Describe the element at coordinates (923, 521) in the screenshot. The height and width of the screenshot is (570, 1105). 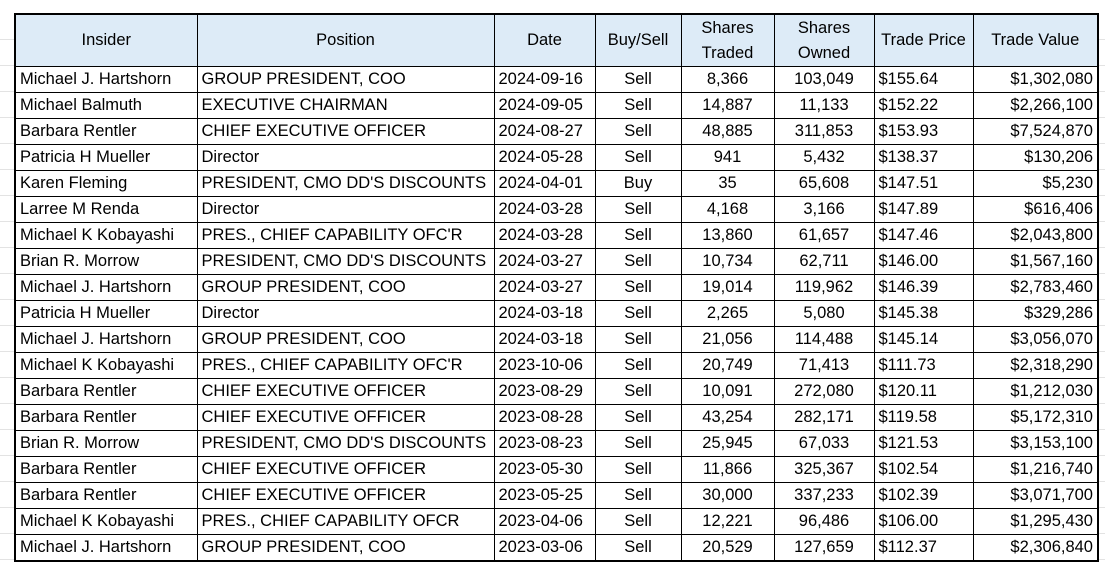
I see `table-cell: $106.00` at that location.